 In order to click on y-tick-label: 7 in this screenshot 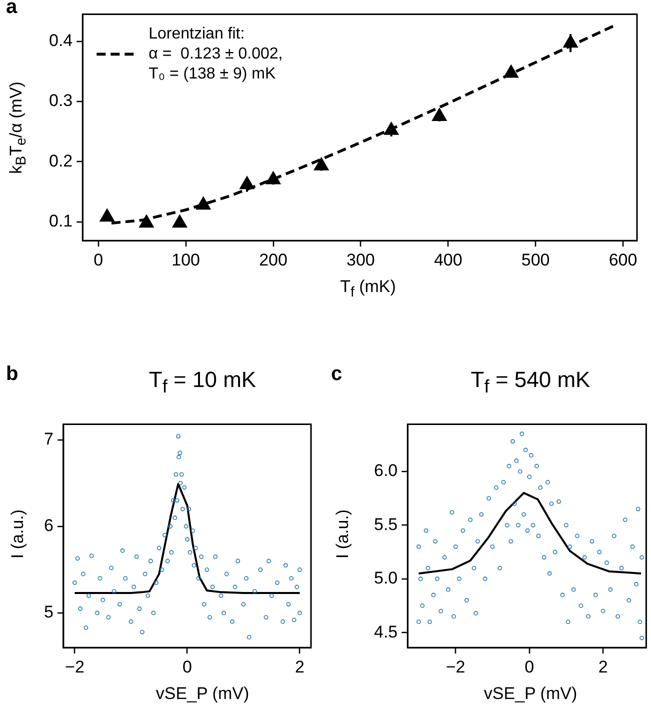, I will do `click(49, 438)`.